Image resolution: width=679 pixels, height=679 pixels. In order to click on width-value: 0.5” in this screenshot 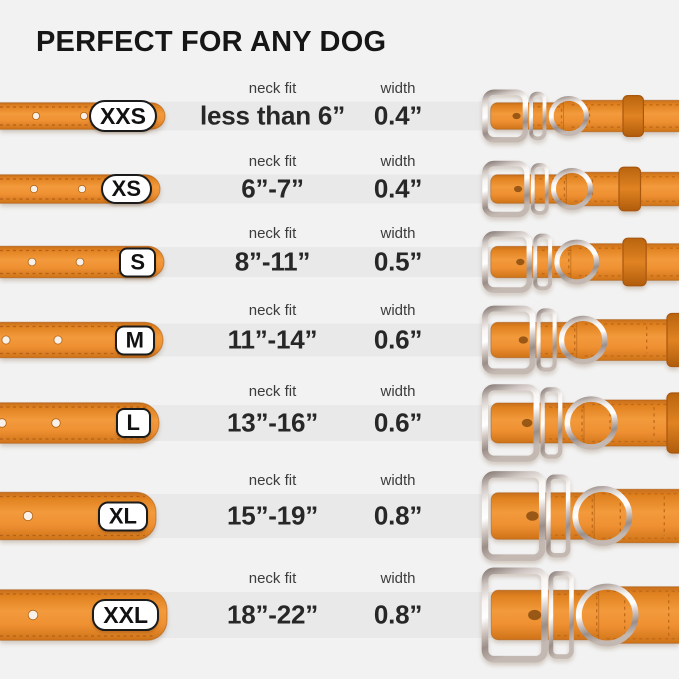, I will do `click(398, 261)`.